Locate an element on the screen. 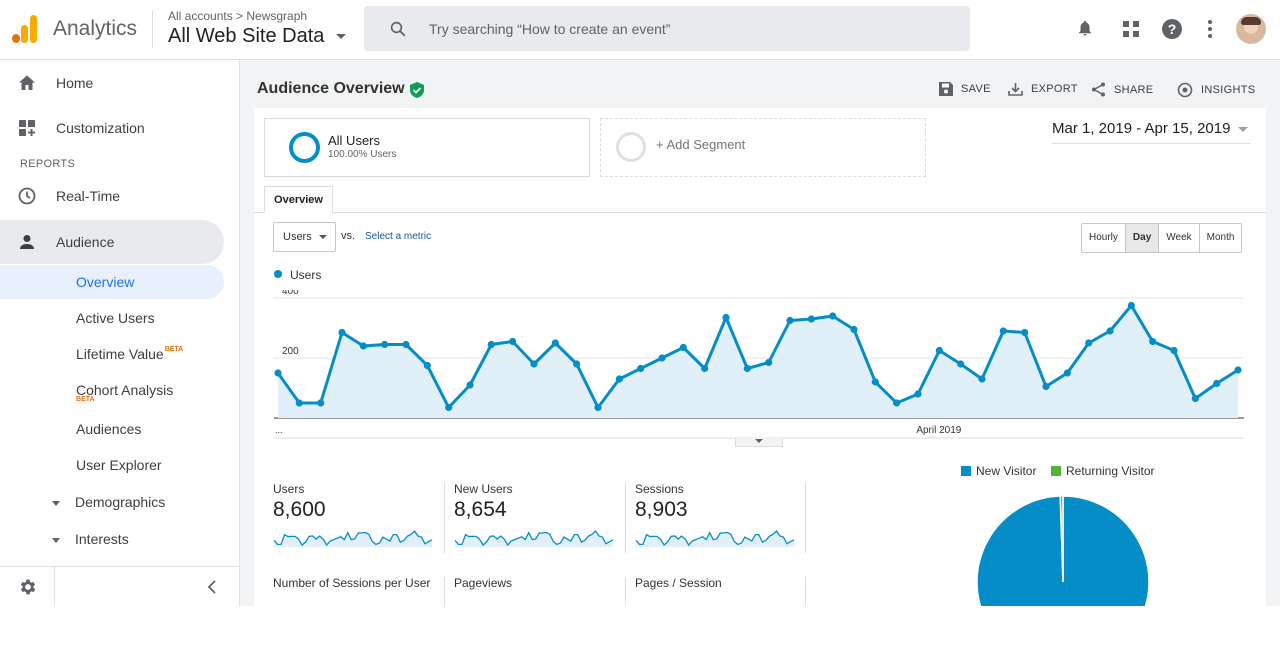 The width and height of the screenshot is (1280, 656). granularity-toggle: Hourly Day Week Month is located at coordinates (1162, 238).